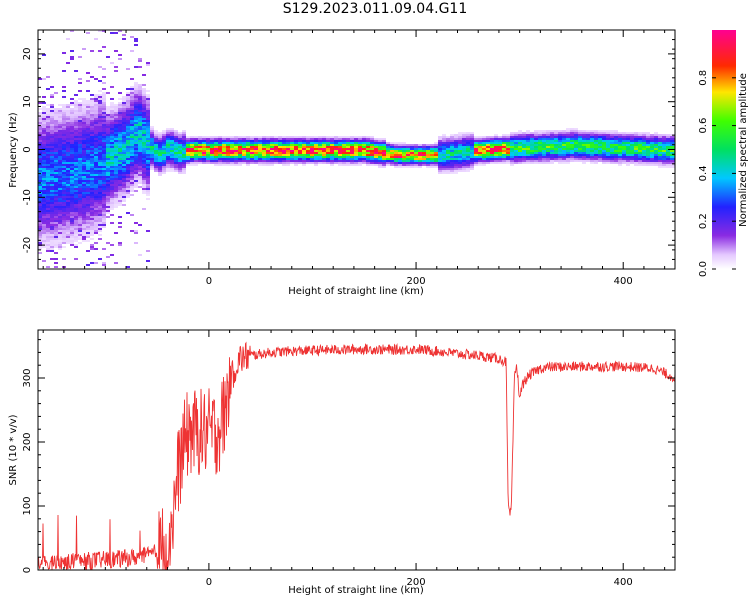  What do you see at coordinates (209, 281) in the screenshot?
I see `x-tick-label: 0` at bounding box center [209, 281].